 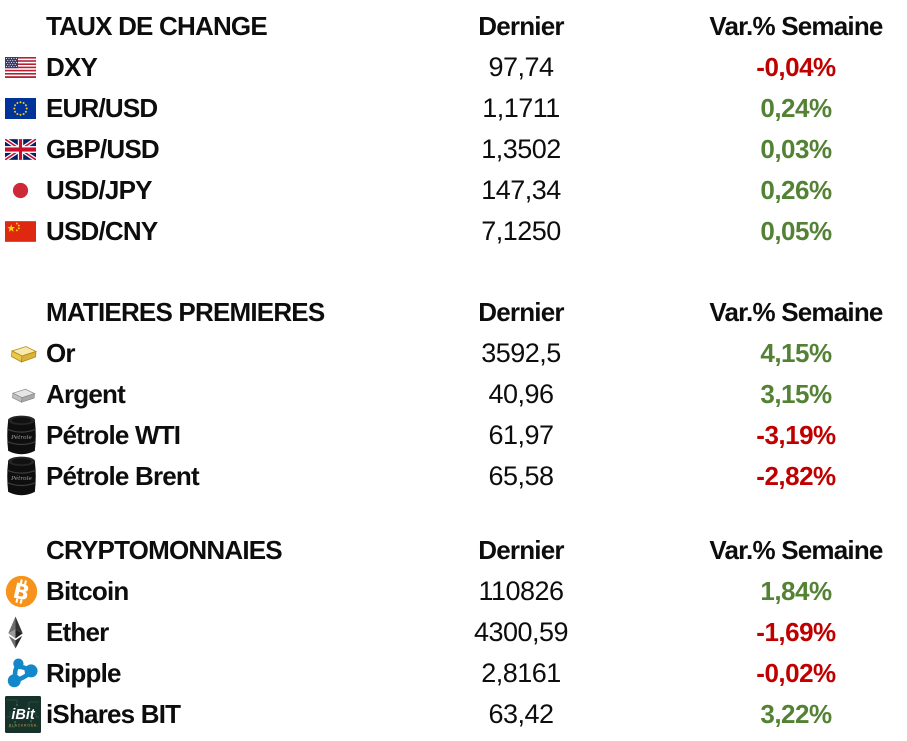 What do you see at coordinates (77, 632) in the screenshot?
I see `instrument-label: Ether` at bounding box center [77, 632].